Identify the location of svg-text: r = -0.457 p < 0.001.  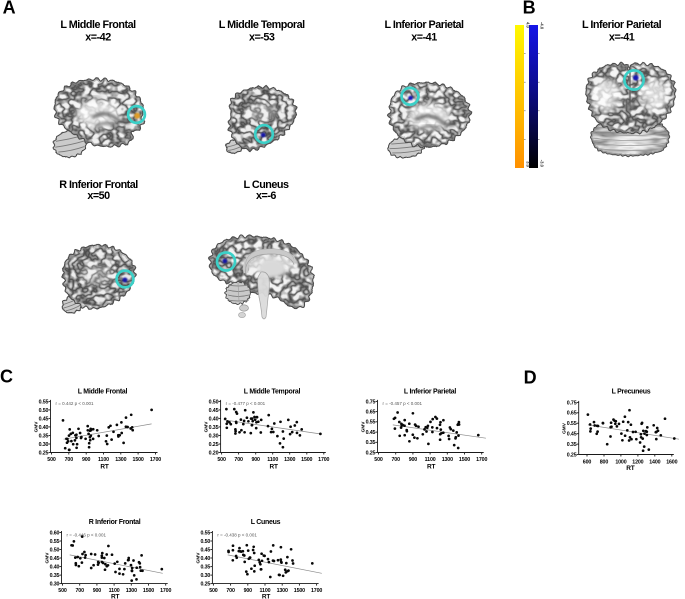
(403, 403).